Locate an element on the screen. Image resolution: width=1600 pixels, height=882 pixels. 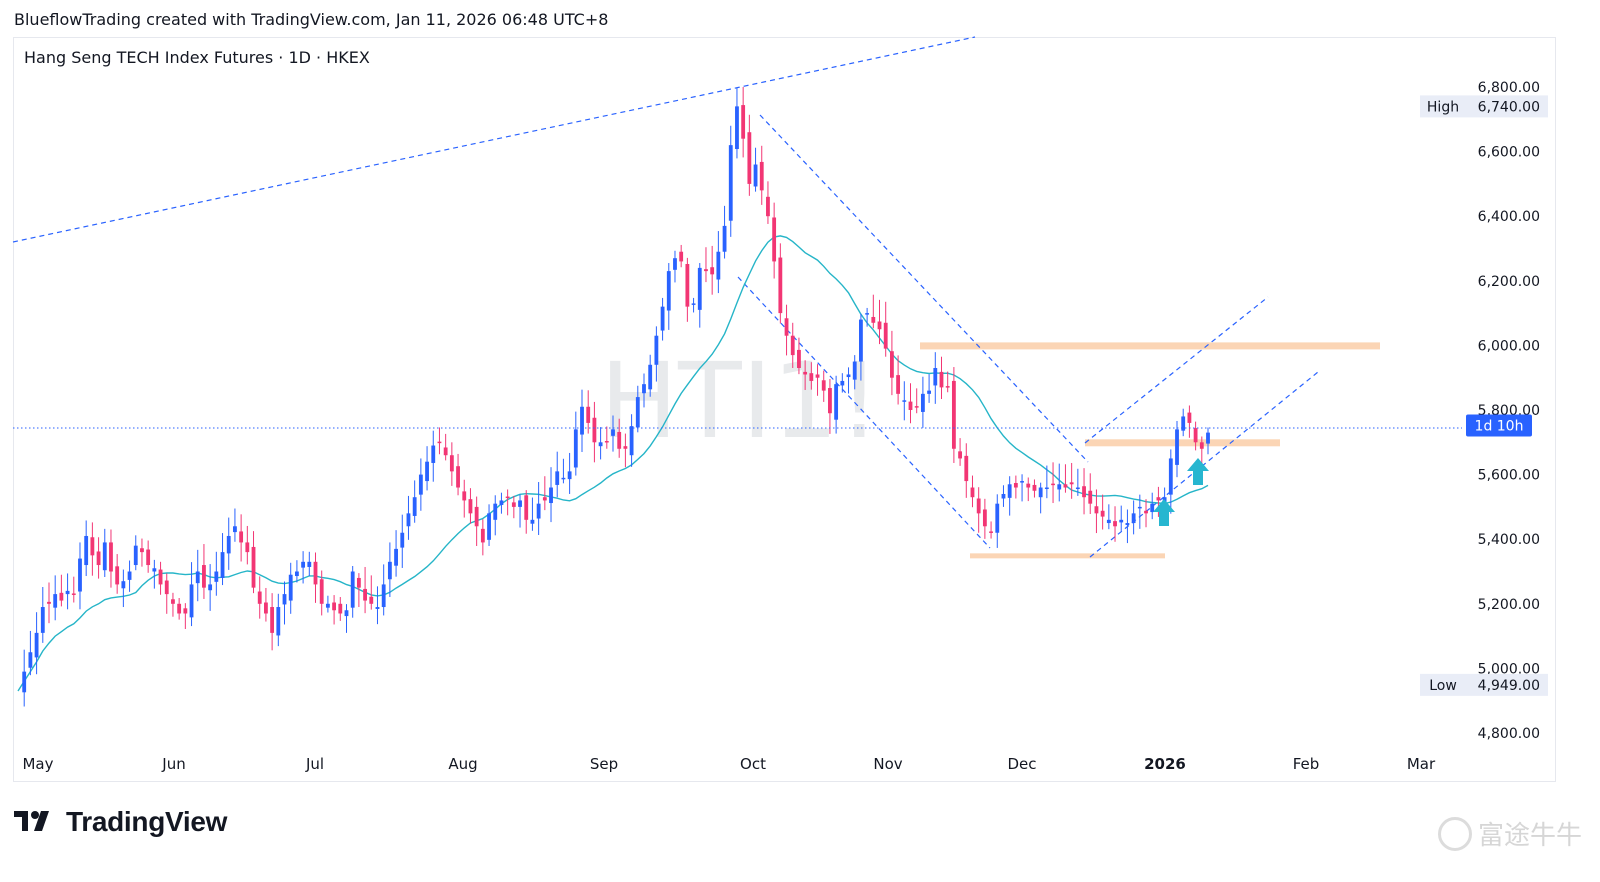
svg-text: 4,949.00 is located at coordinates (1509, 686).